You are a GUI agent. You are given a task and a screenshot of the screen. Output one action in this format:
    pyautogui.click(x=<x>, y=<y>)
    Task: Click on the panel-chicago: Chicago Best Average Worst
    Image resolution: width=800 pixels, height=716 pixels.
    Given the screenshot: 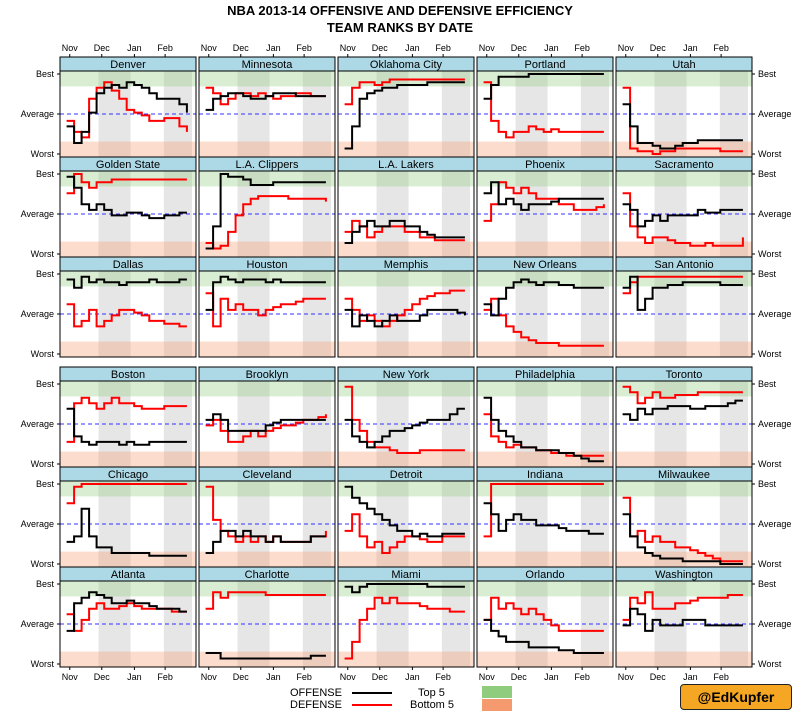 What is the action you would take?
    pyautogui.click(x=109, y=517)
    